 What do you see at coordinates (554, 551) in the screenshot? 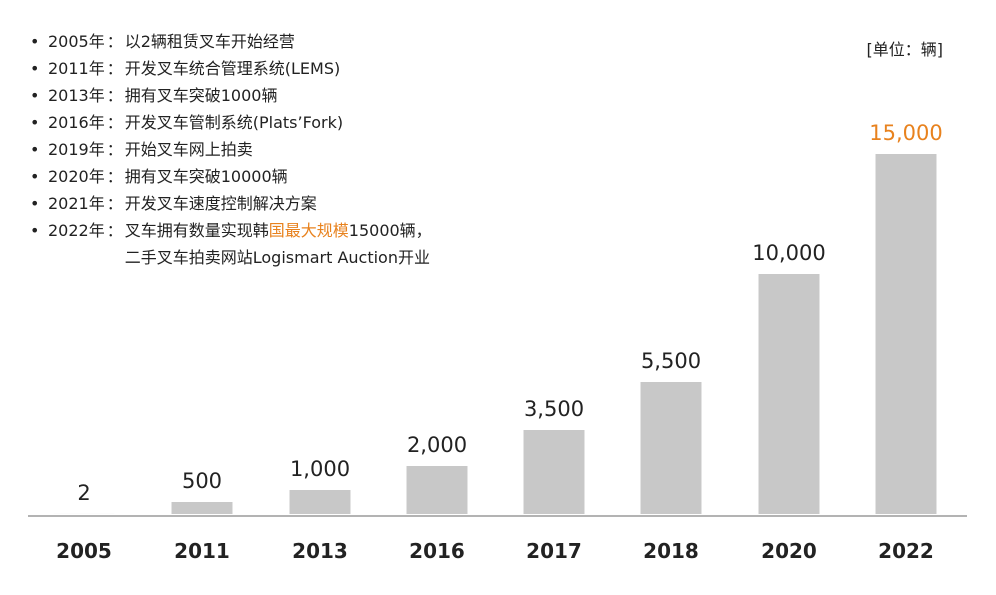
I see `tick-label-2017: 2017` at bounding box center [554, 551].